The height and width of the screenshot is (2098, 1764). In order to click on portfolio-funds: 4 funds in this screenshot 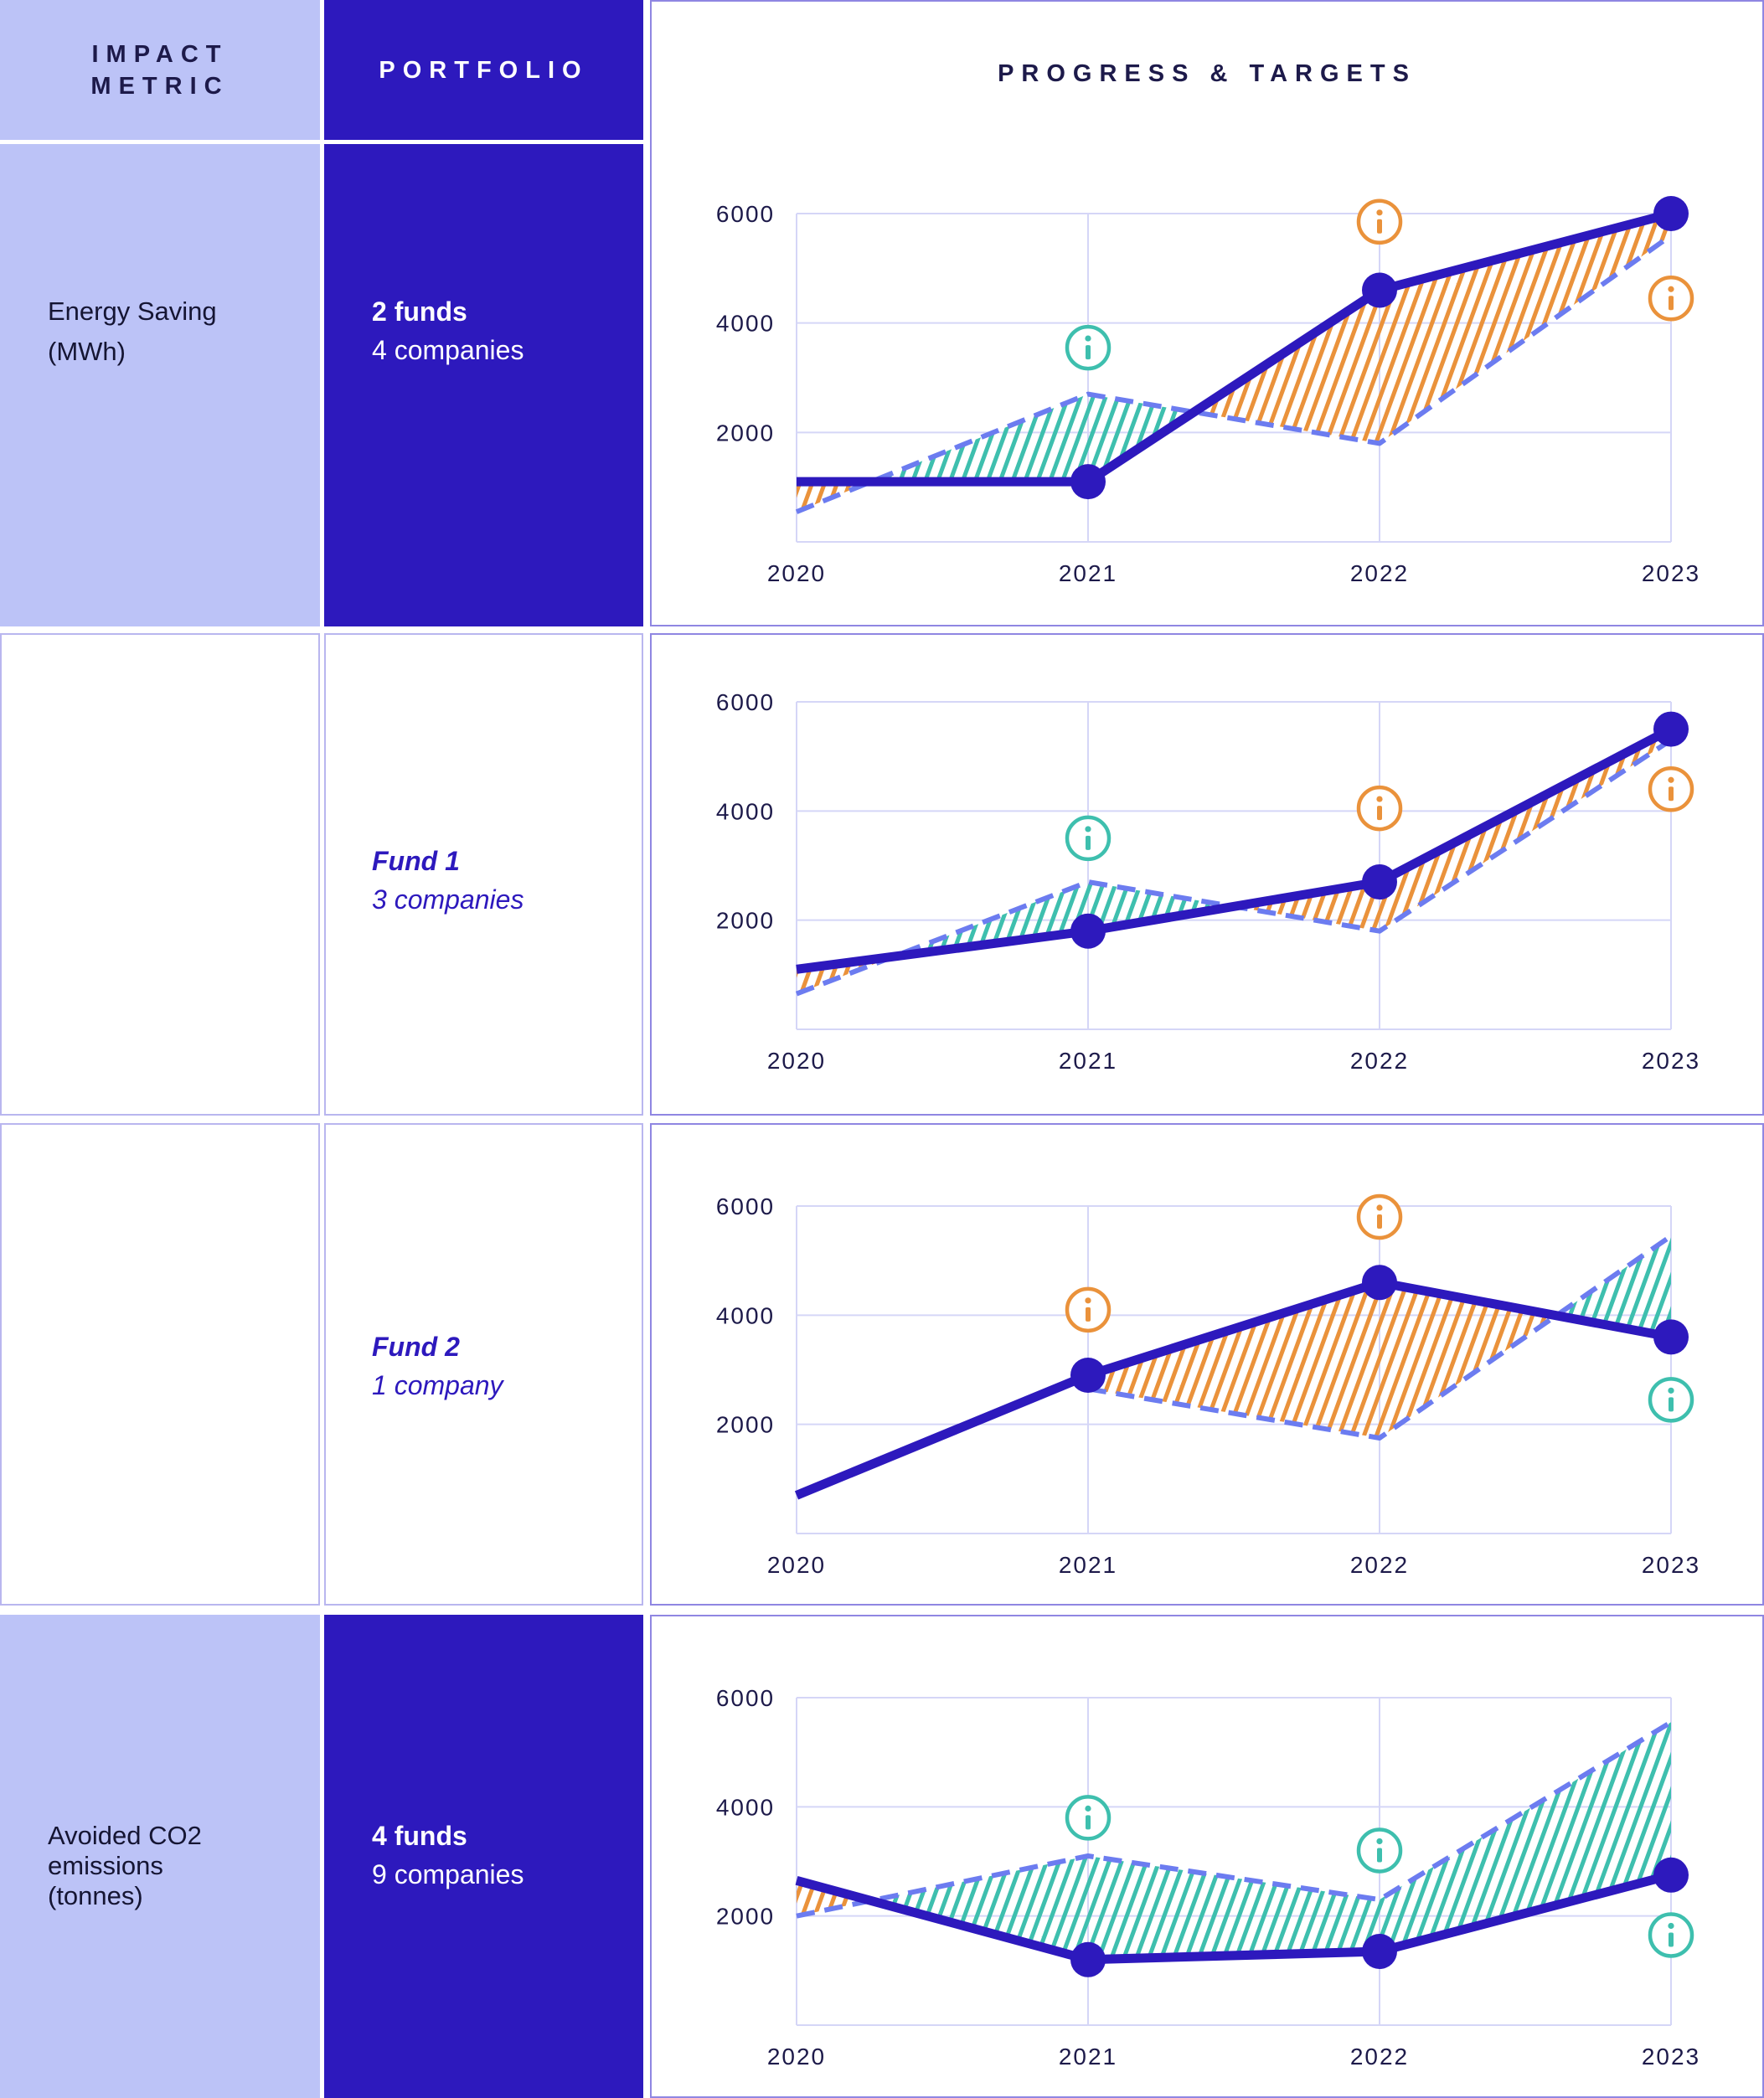, I will do `click(420, 1836)`.